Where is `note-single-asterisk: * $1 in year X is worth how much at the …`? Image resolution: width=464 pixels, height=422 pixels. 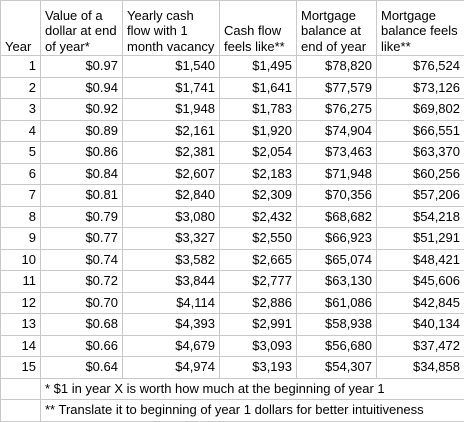 note-single-asterisk: * $1 in year X is worth how much at the … is located at coordinates (252, 389).